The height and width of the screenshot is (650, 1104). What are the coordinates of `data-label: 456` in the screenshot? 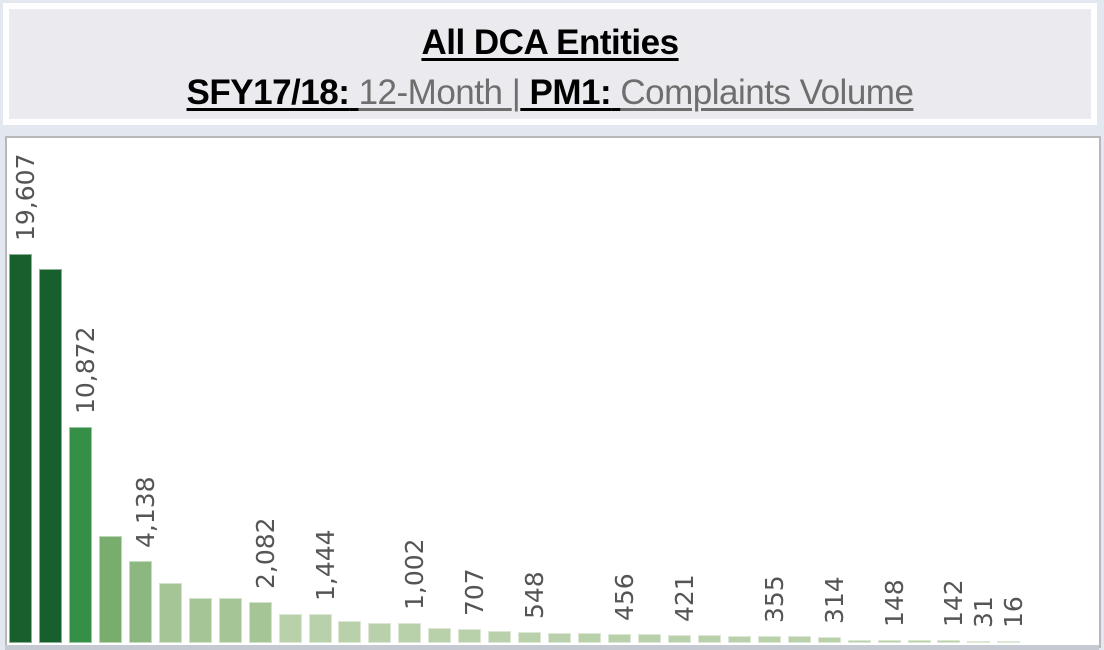 It's located at (624, 597).